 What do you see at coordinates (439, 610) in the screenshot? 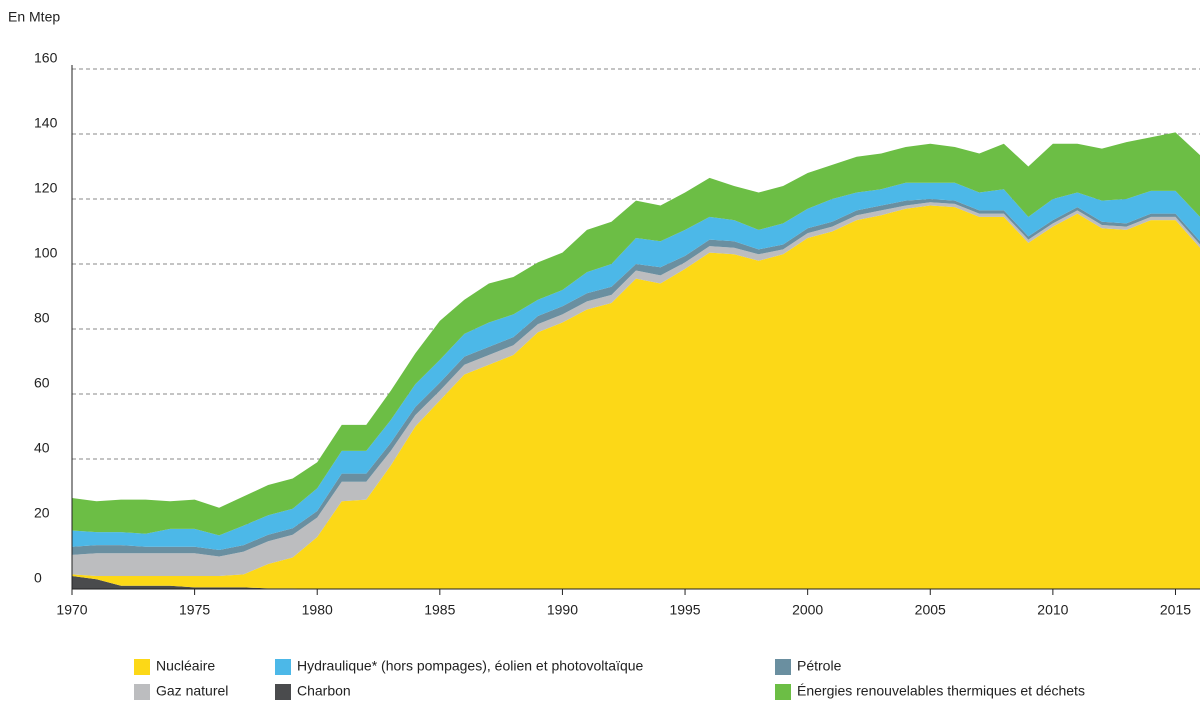
I see `x-tick-label: 1985` at bounding box center [439, 610].